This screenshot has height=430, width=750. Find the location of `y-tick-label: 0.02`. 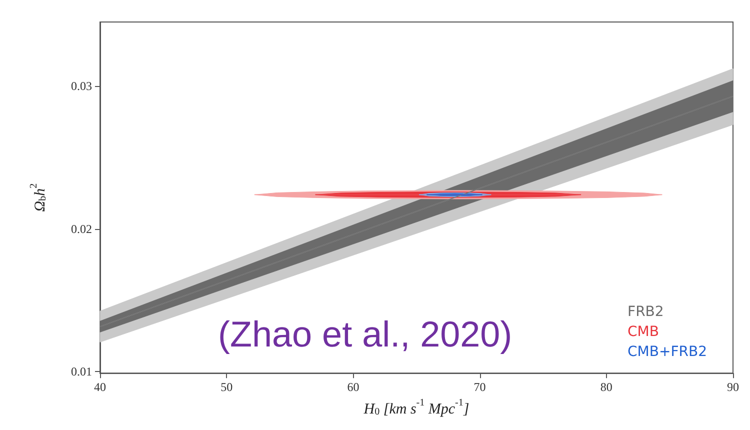

y-tick-label: 0.02 is located at coordinates (81, 229).